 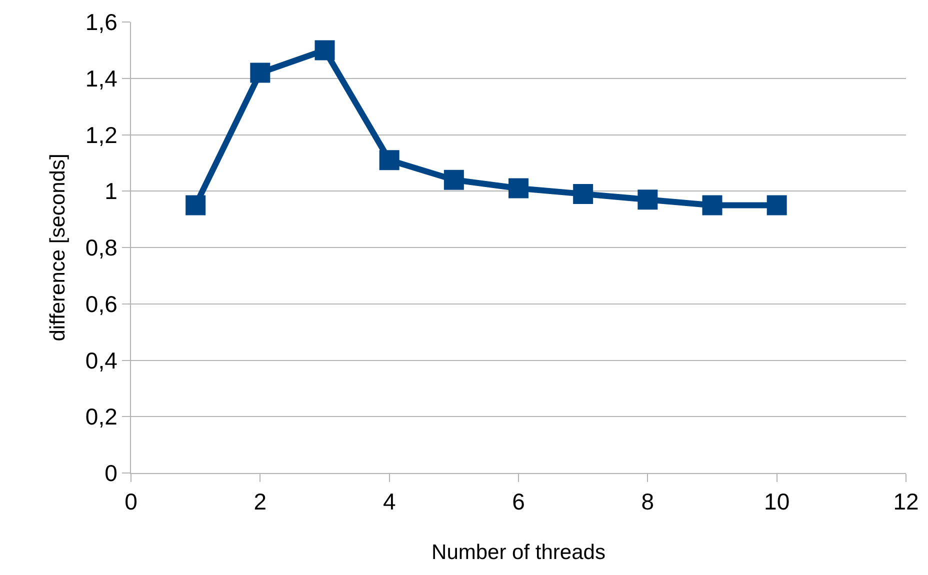 I want to click on y-tick-label: 0,6, so click(x=101, y=303).